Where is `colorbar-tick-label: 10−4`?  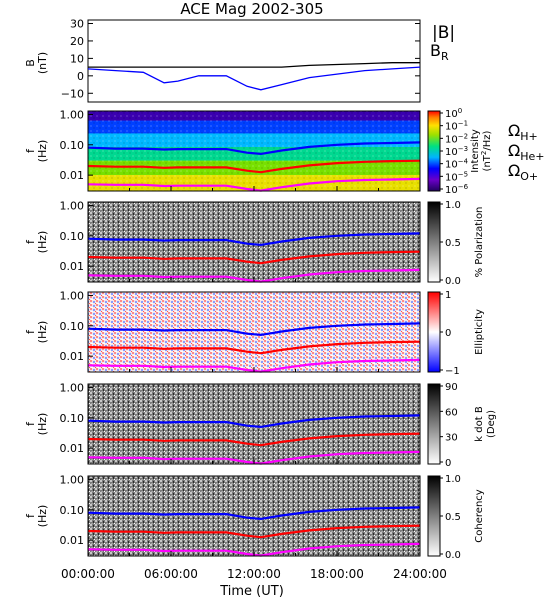 colorbar-tick-label: 10−4 is located at coordinates (457, 164).